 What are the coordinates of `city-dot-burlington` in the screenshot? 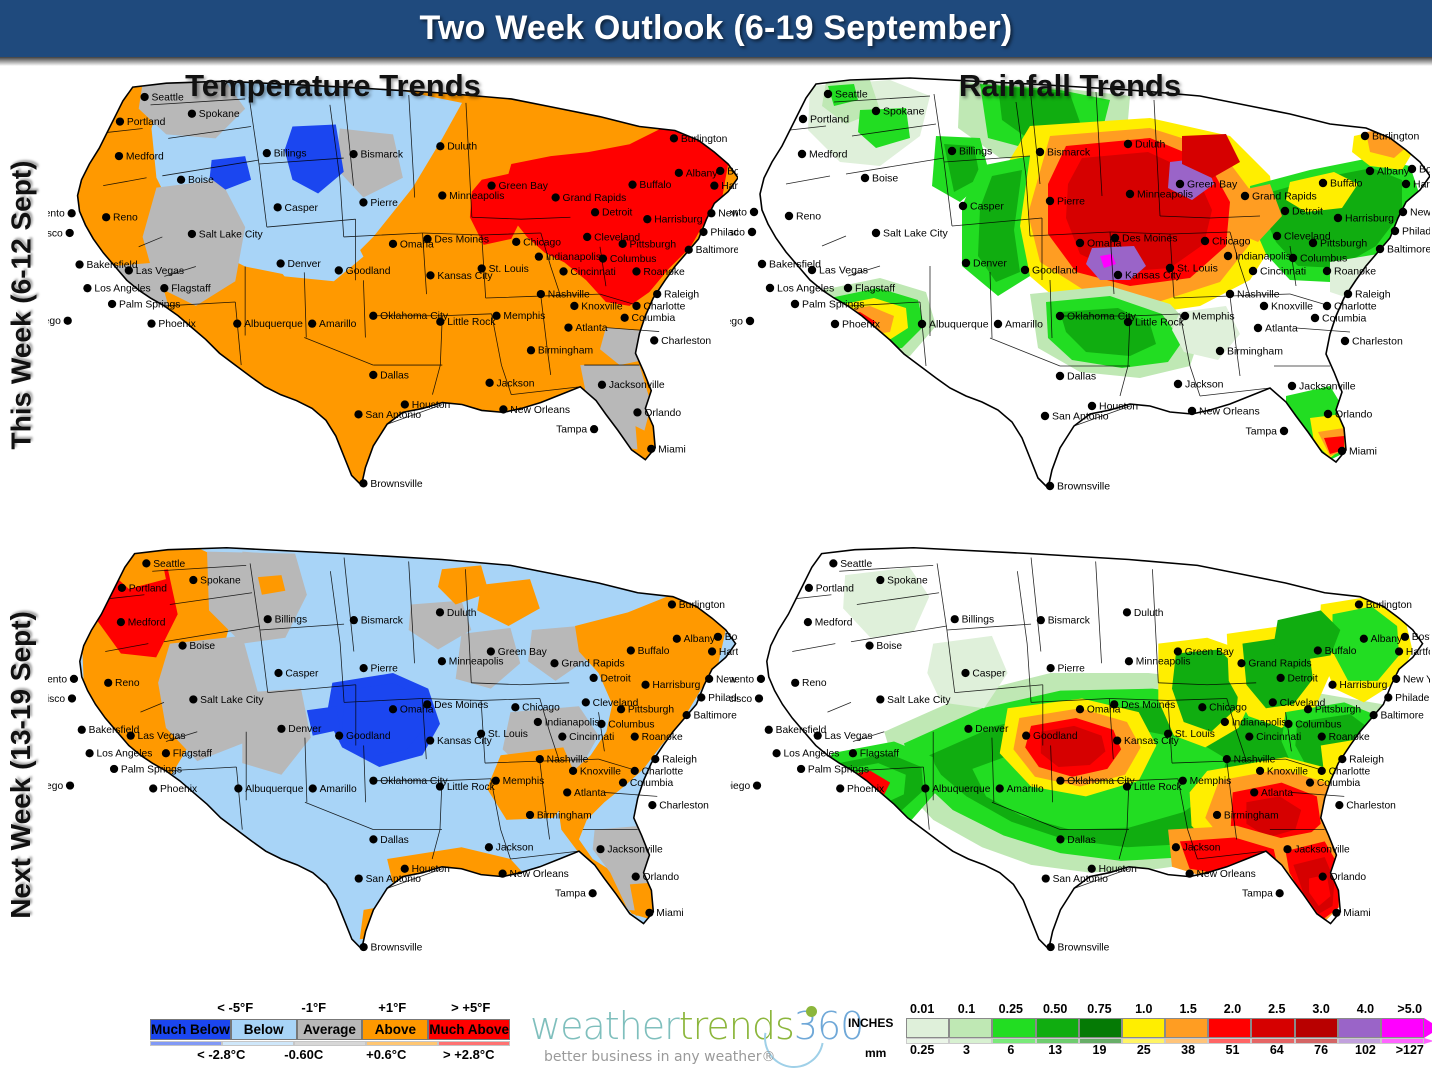 It's located at (672, 604).